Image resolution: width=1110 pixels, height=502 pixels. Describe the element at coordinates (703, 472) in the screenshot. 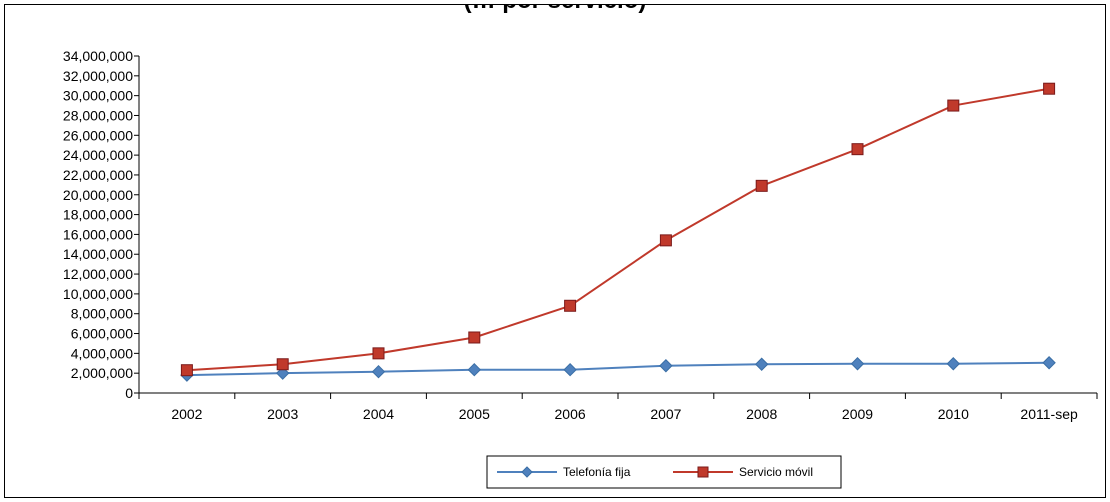

I see `legend-marker-square` at that location.